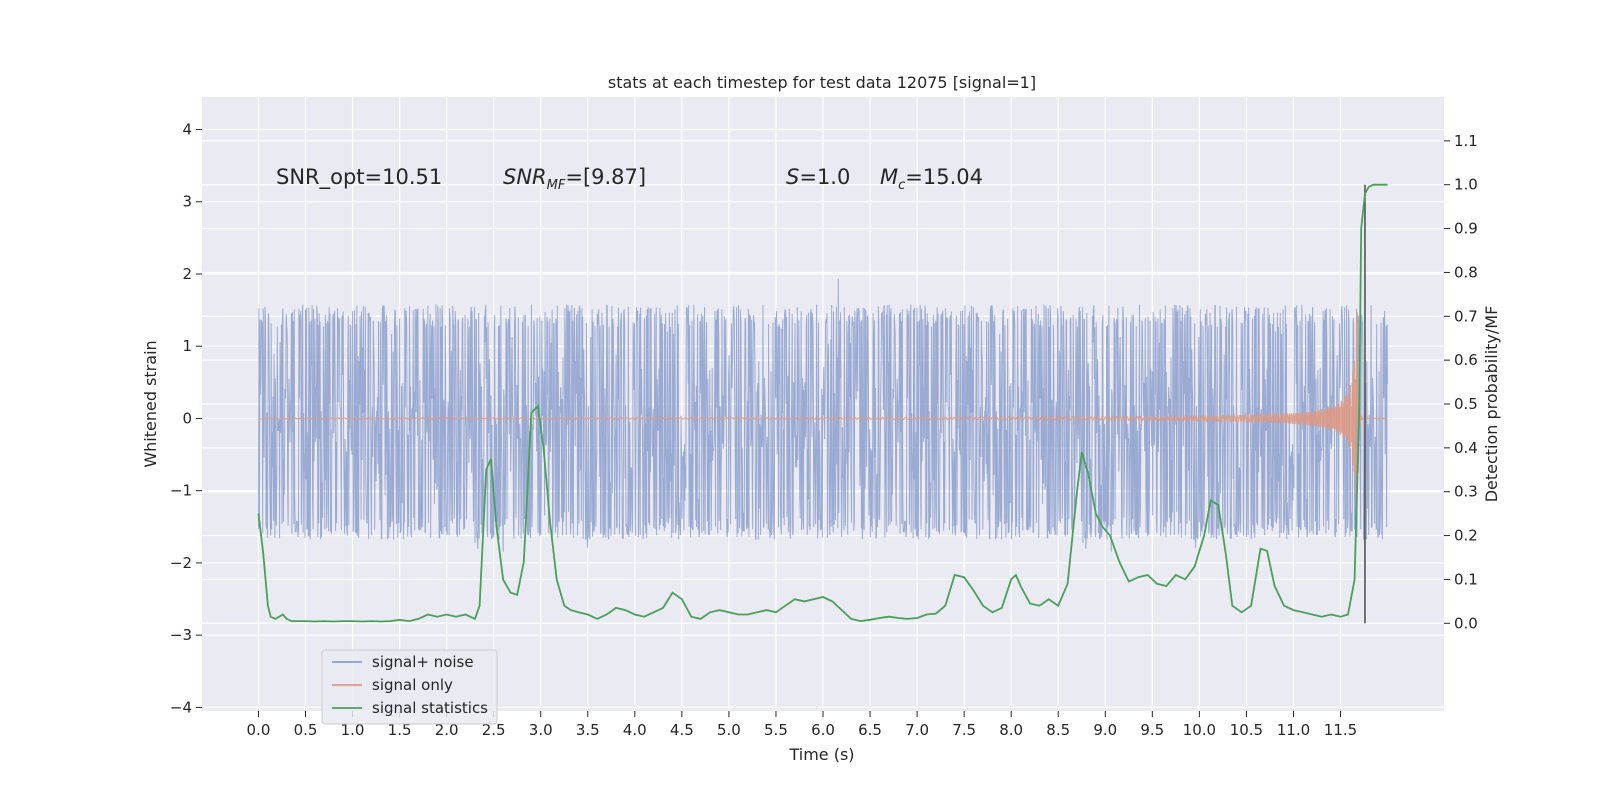  What do you see at coordinates (1491, 404) in the screenshot?
I see `right-y-axis-label: Detection probability/MF` at bounding box center [1491, 404].